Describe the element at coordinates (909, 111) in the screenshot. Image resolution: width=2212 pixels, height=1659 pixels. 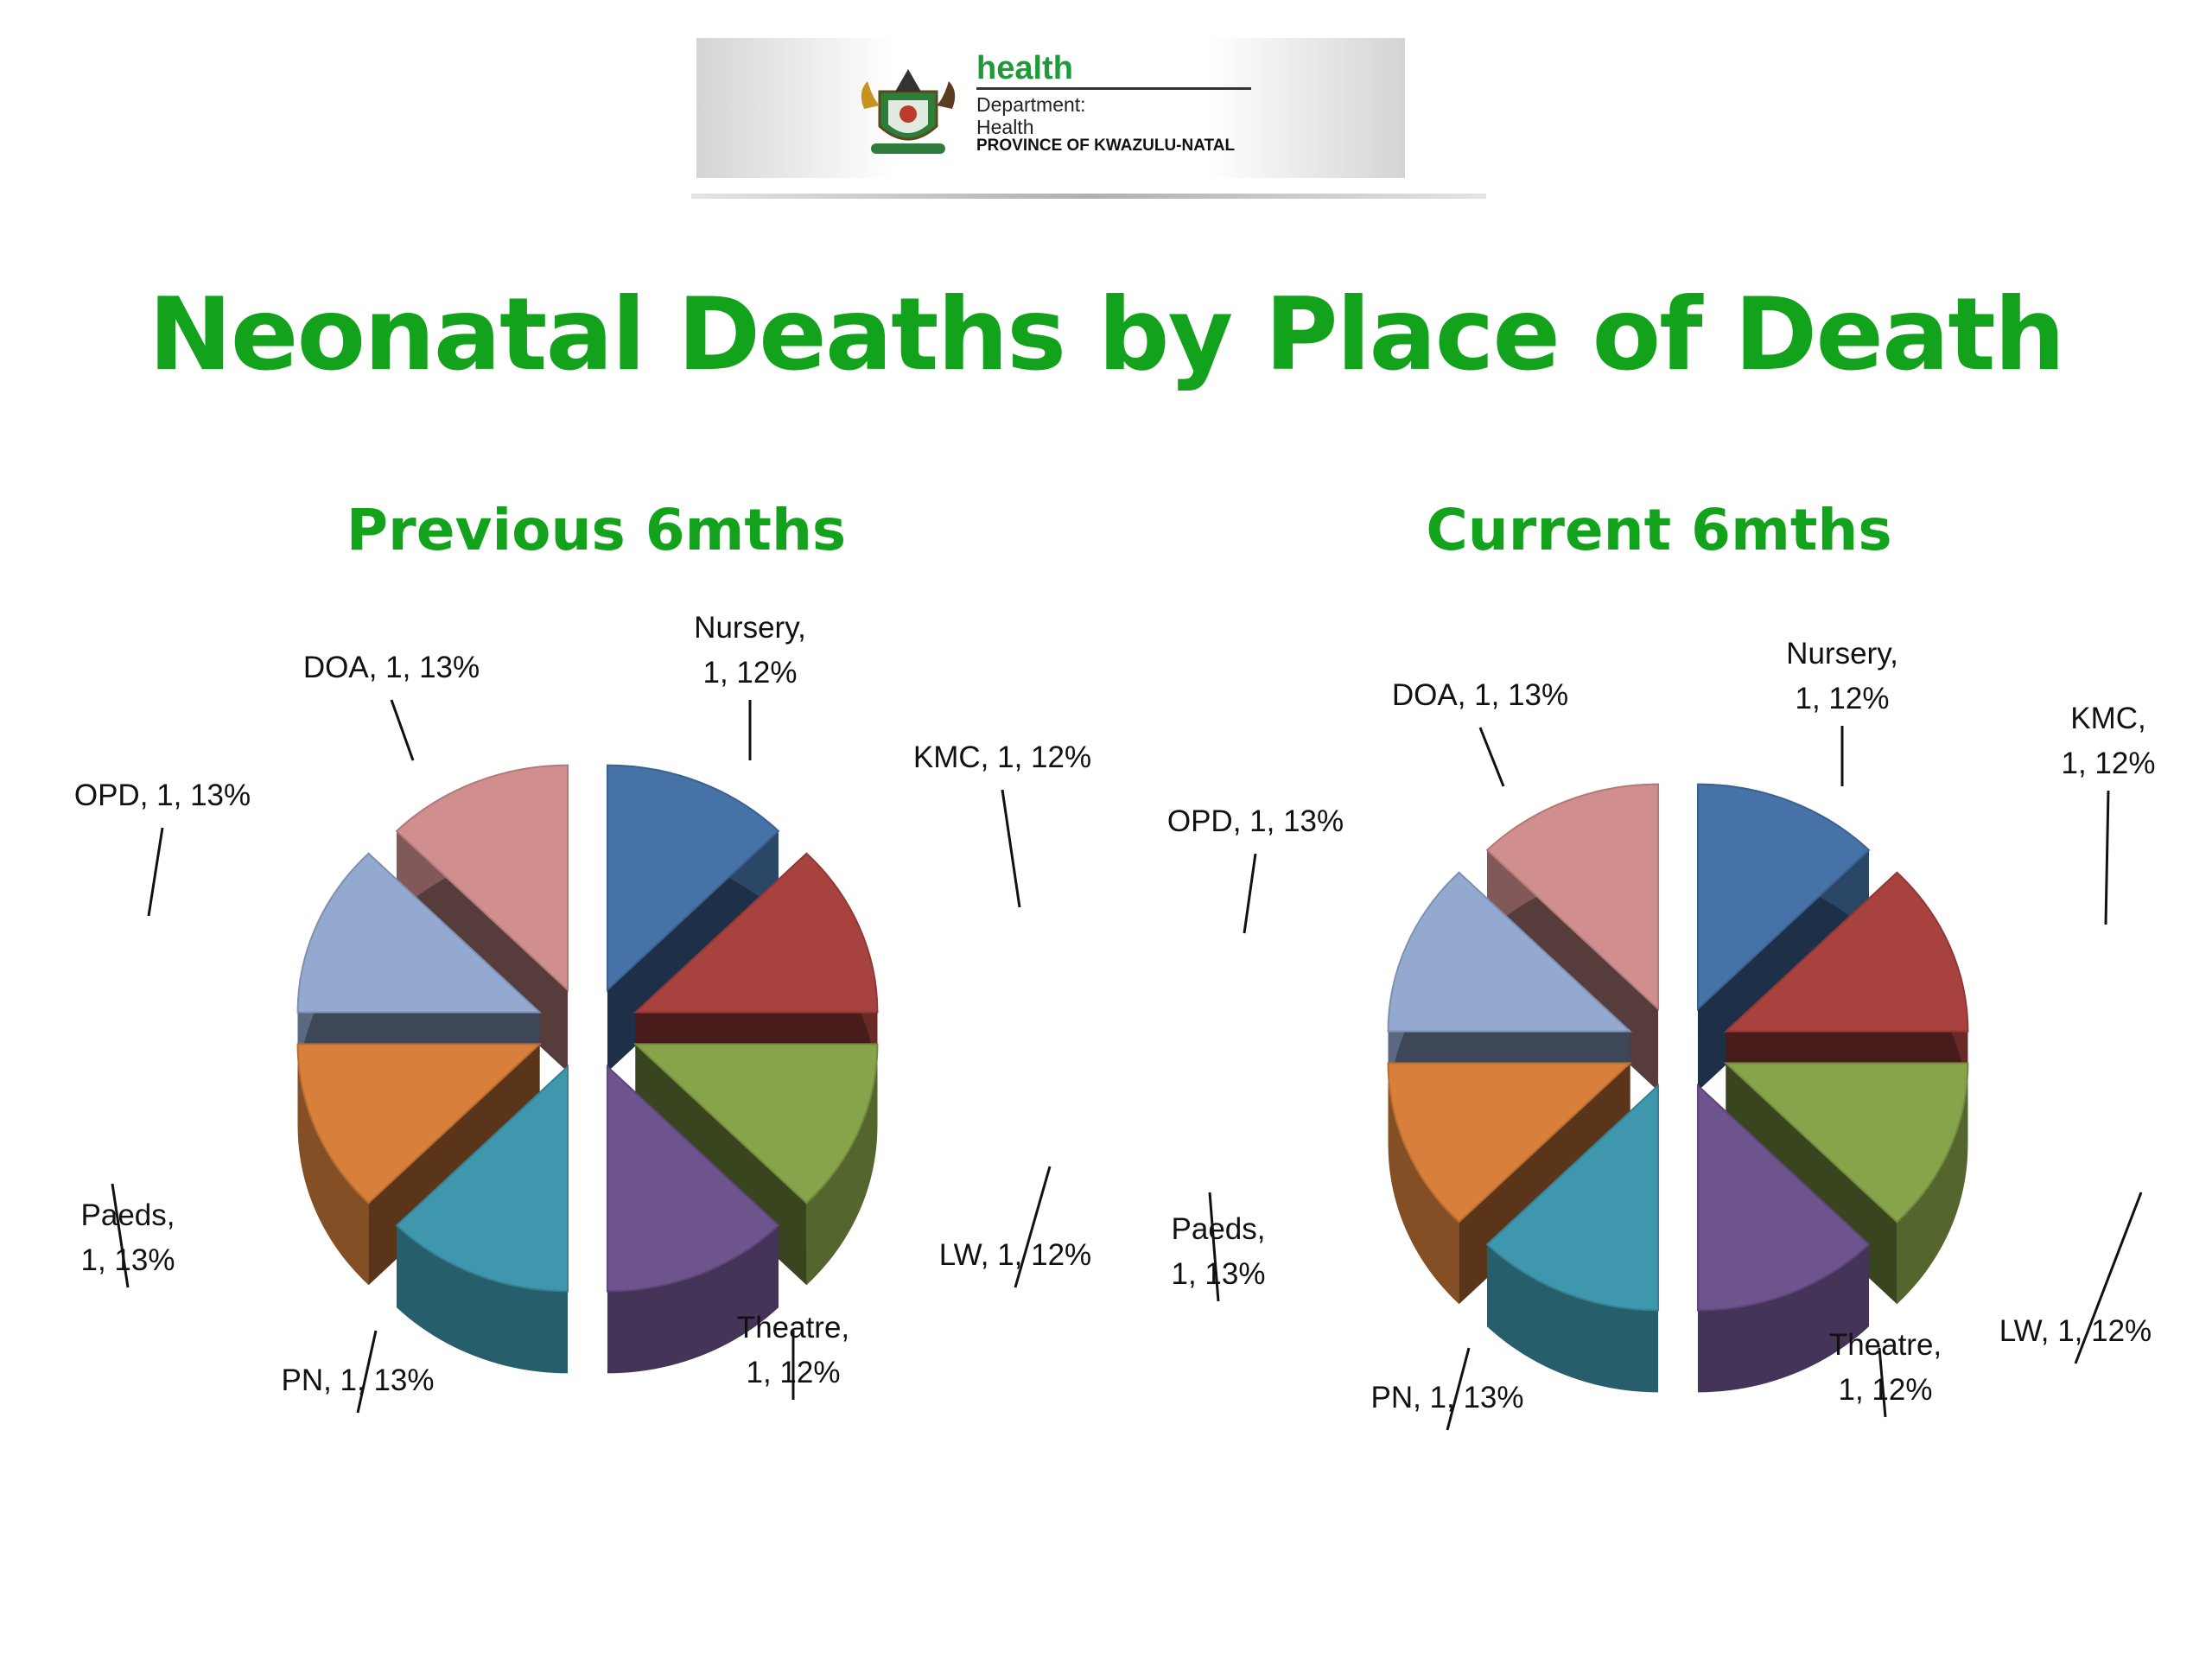
I see `kzn-coat-of-arms-icon` at that location.